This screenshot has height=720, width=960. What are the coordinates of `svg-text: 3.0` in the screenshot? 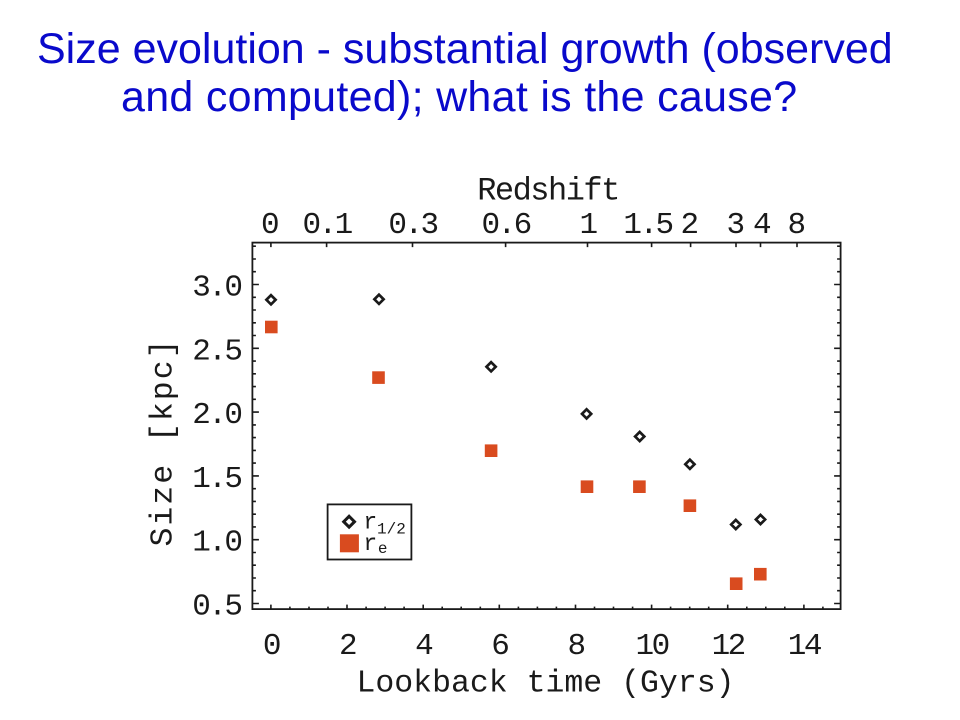 It's located at (216, 288).